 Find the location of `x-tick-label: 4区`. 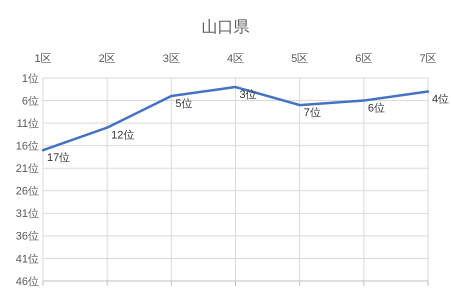

x-tick-label: 4区 is located at coordinates (235, 59).